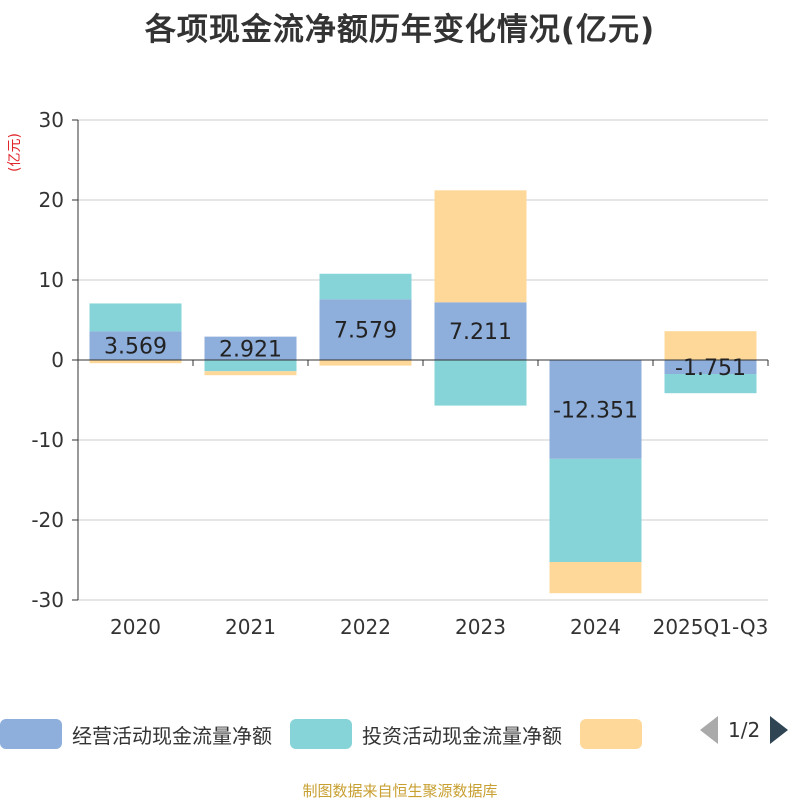 Image resolution: width=800 pixels, height=801 pixels. I want to click on legend-item-investing: 投资活动现金流量净额, so click(426, 734).